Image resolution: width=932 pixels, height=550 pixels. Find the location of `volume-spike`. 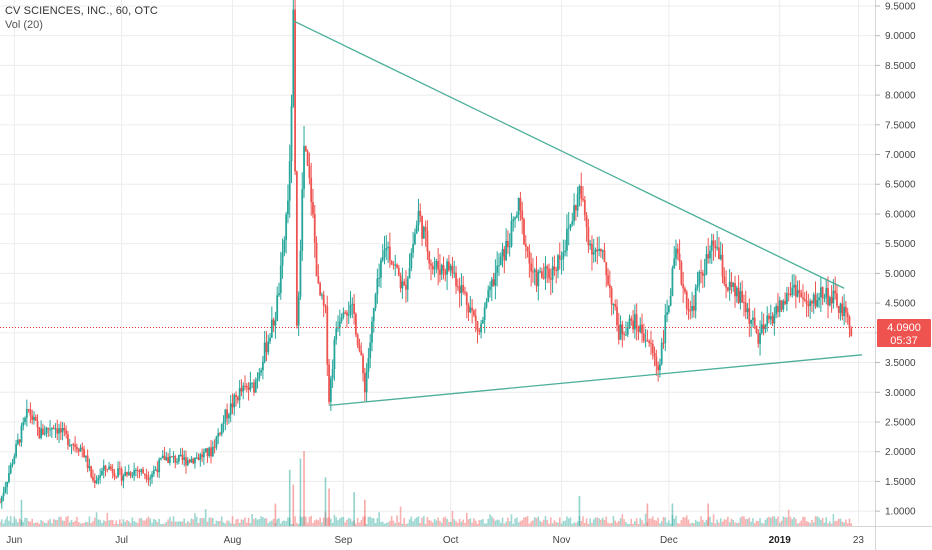

volume-spike is located at coordinates (647, 514).